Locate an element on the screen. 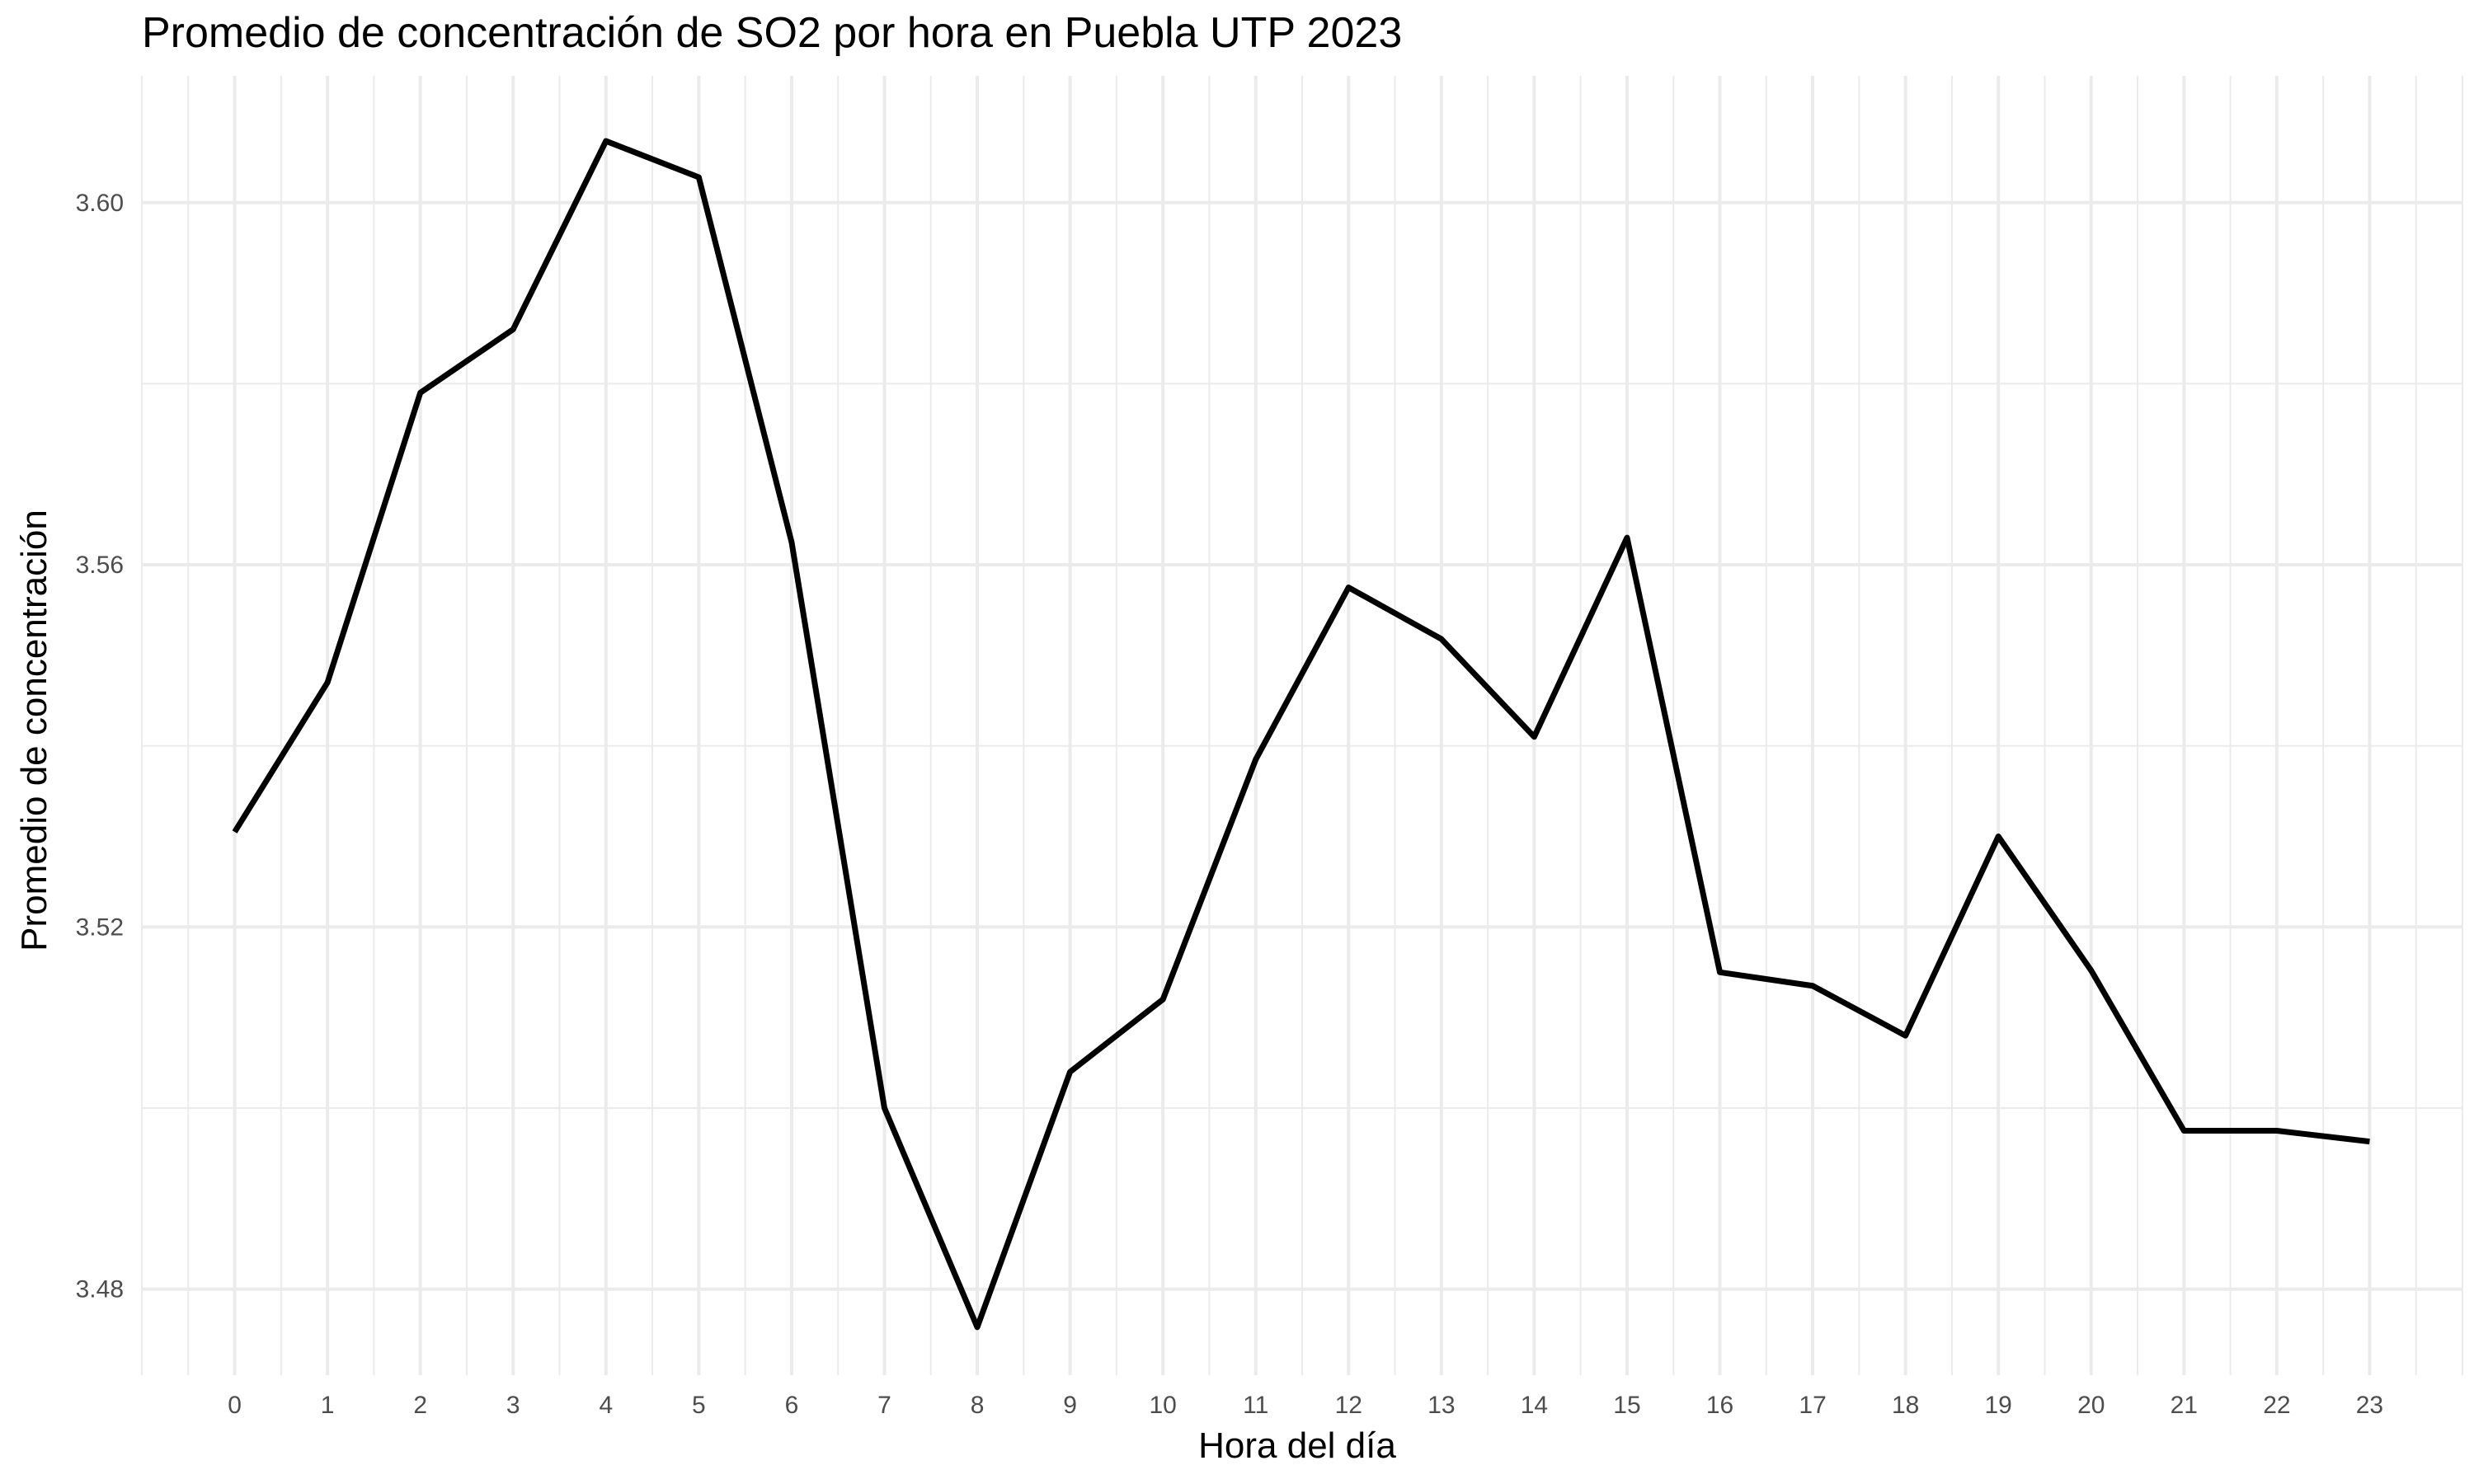 This screenshot has height=1484, width=2474. y-tick-label: 3.48 is located at coordinates (100, 1289).